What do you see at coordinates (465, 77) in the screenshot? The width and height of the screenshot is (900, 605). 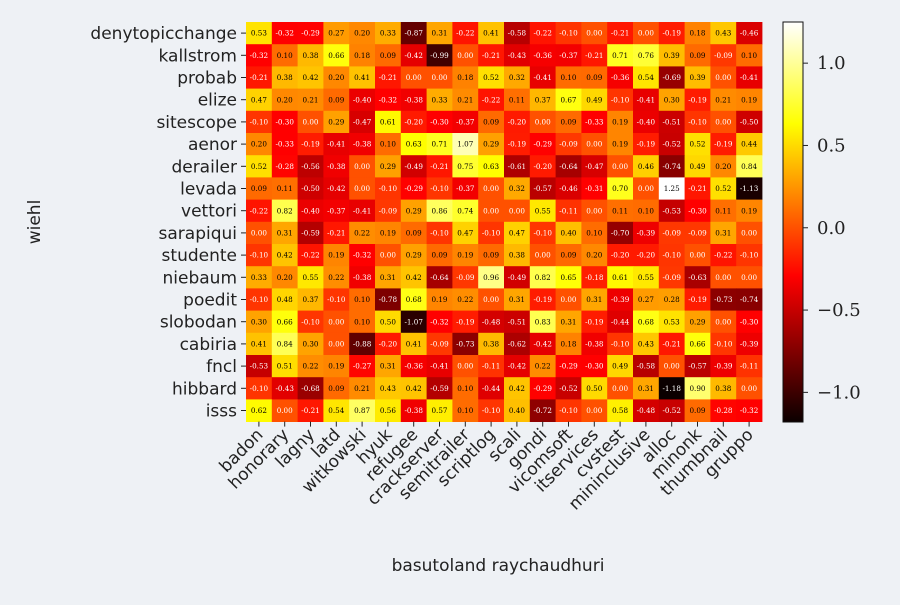 I see `cell-value-label: 0.18` at bounding box center [465, 77].